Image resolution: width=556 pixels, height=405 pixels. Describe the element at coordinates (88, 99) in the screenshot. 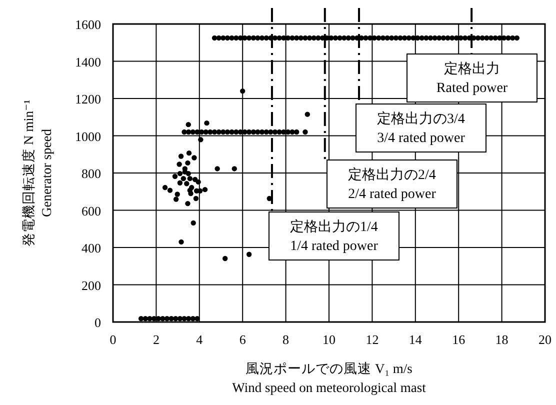

I see `y-tick-label: 1200` at that location.